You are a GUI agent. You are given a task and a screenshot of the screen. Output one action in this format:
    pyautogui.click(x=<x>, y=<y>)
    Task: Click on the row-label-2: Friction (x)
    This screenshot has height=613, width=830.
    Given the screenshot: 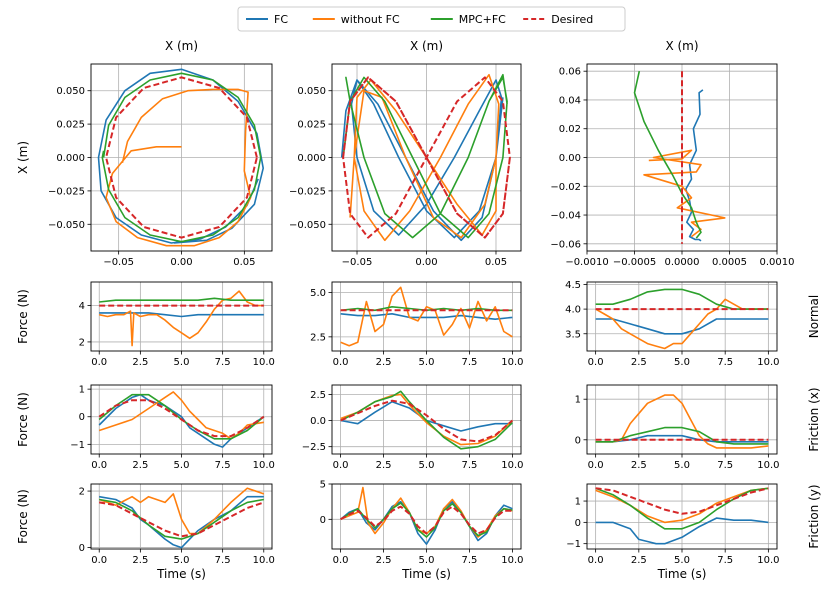 What is the action you would take?
    pyautogui.click(x=814, y=419)
    